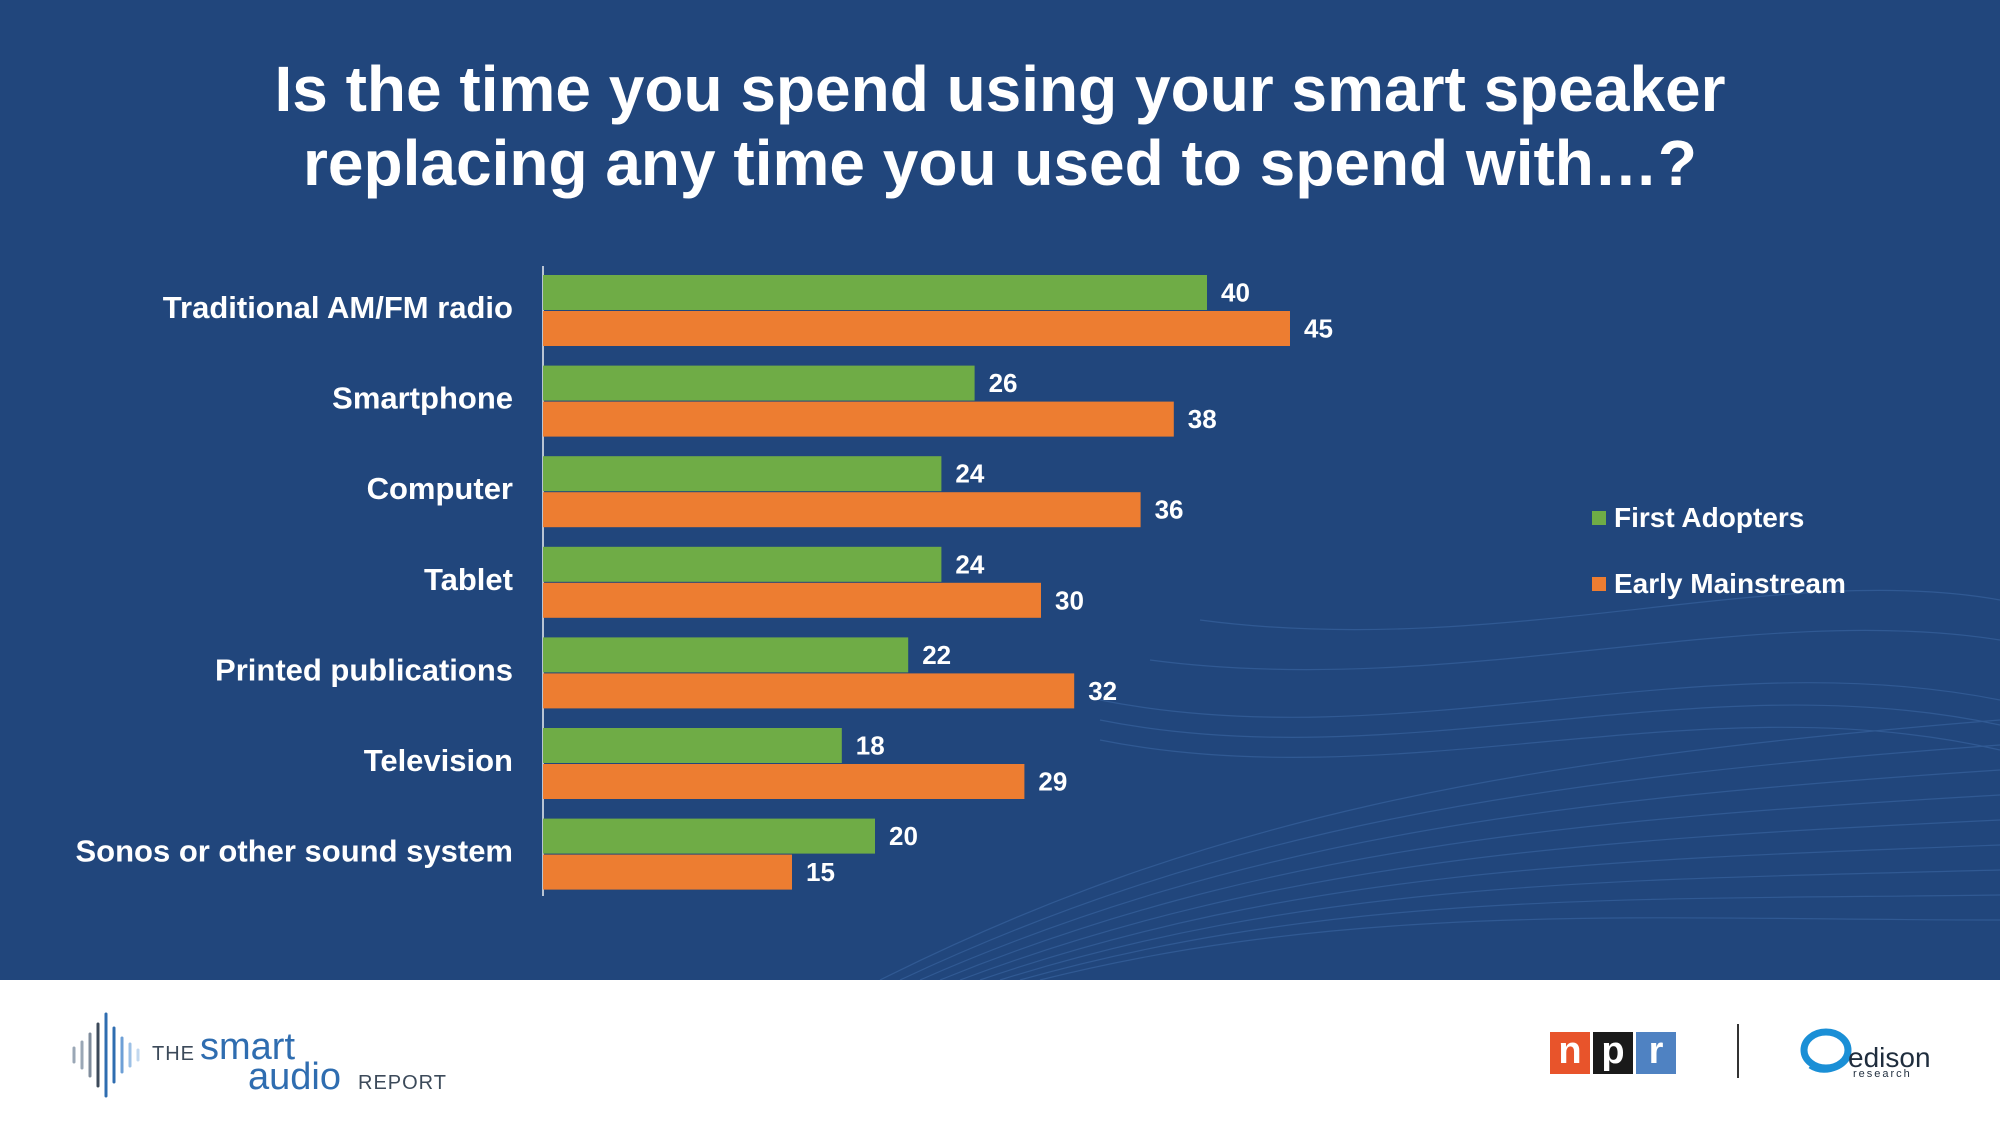  I want to click on npr-letter-p: p, so click(1613, 1053).